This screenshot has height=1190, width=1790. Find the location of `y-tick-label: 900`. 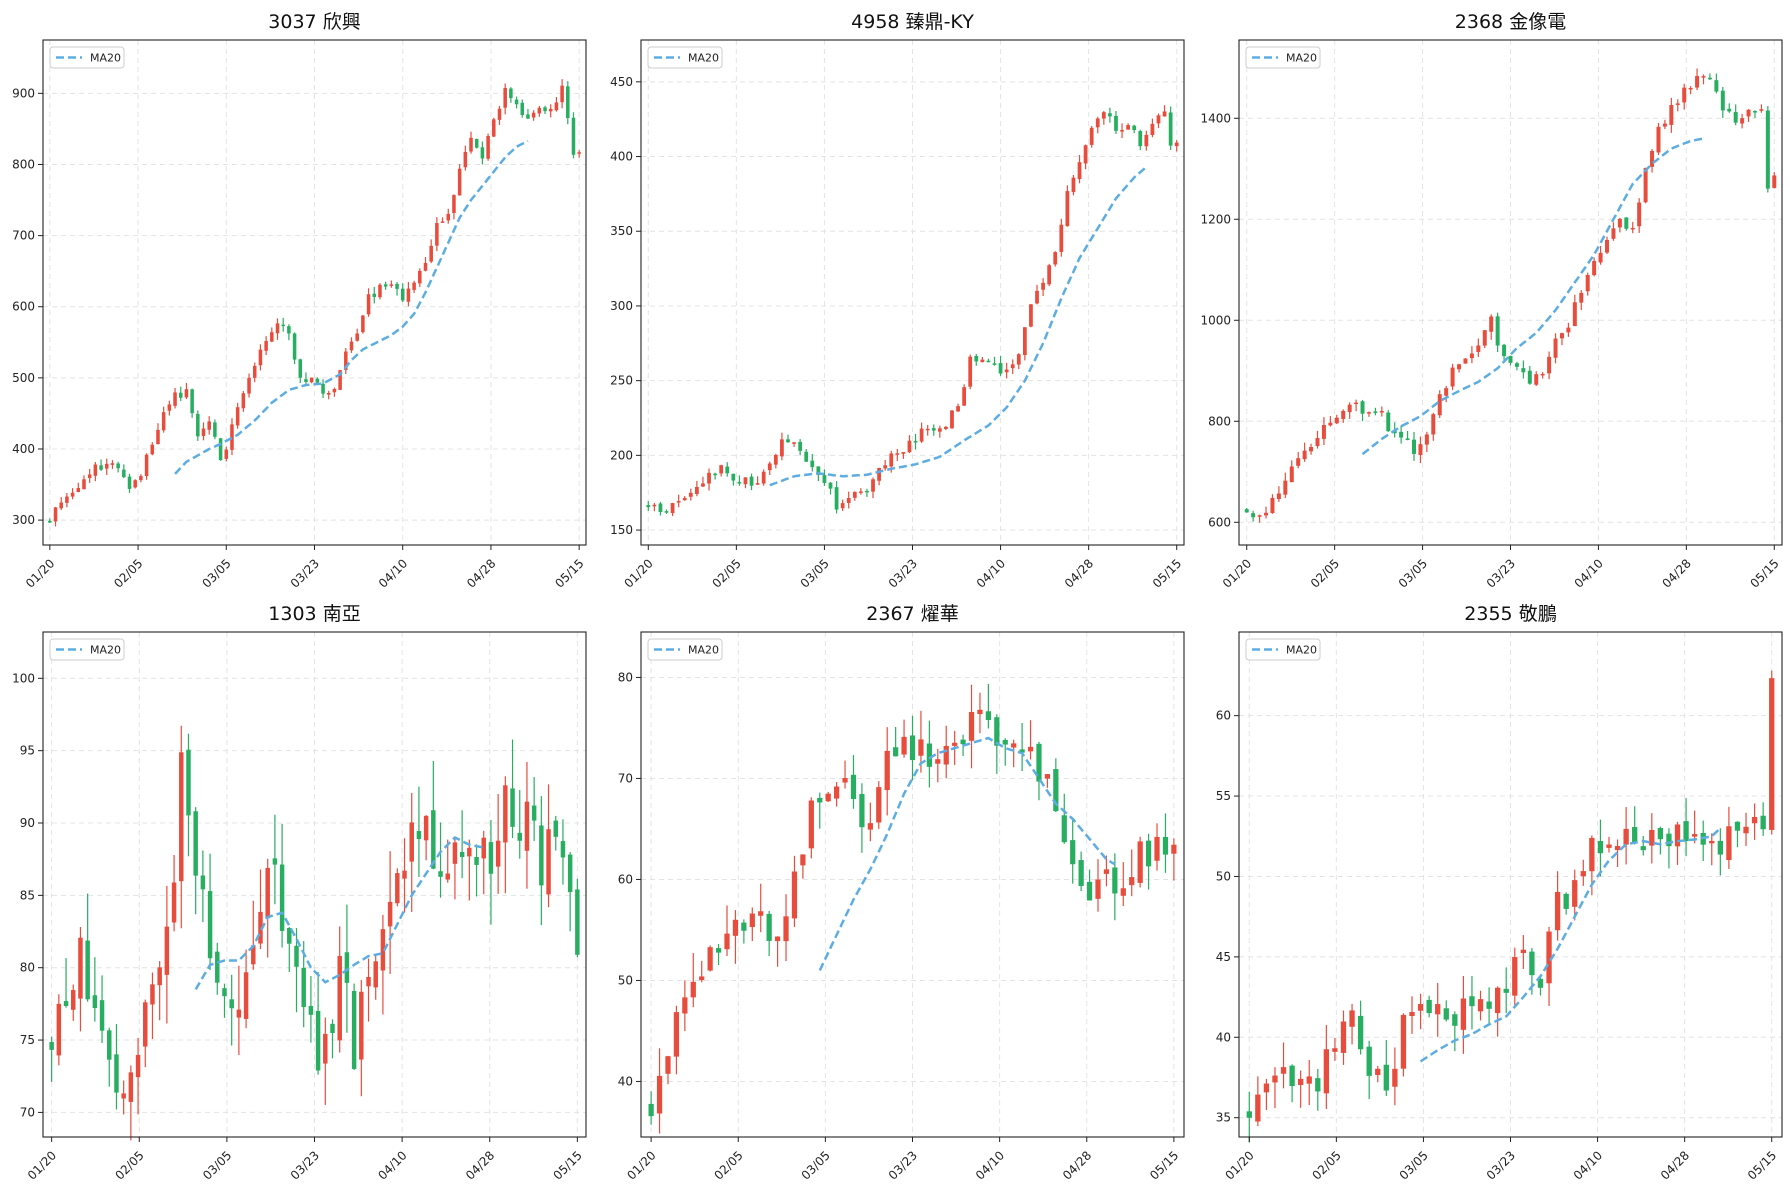

y-tick-label: 900 is located at coordinates (23, 93).